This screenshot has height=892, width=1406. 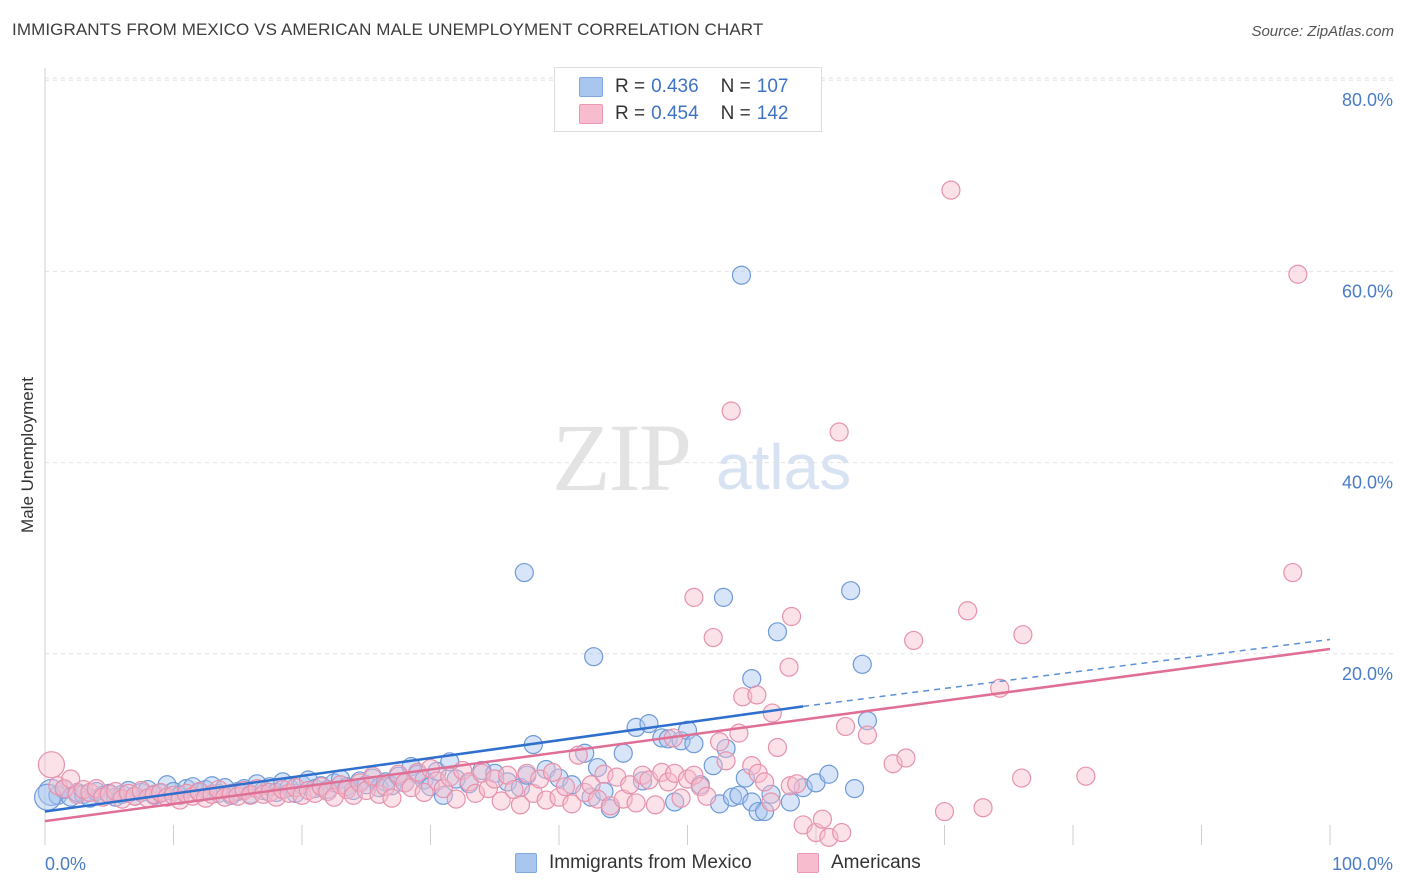 What do you see at coordinates (772, 113) in the screenshot?
I see `legend-n-value: 142` at bounding box center [772, 113].